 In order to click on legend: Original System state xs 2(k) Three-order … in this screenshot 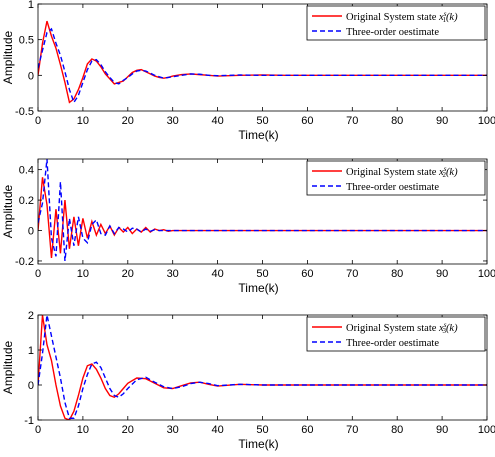, I will do `click(396, 178)`.